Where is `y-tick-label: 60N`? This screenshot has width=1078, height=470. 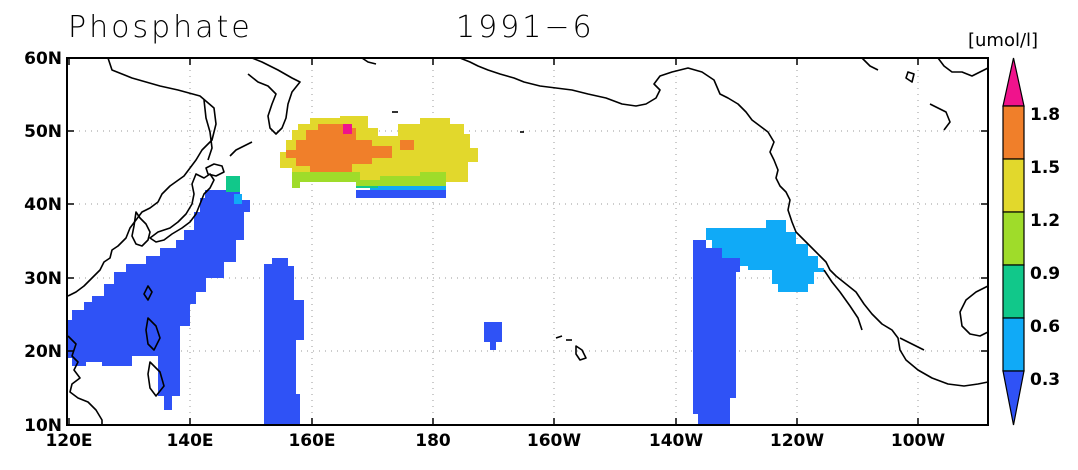 y-tick-label: 60N is located at coordinates (43, 59).